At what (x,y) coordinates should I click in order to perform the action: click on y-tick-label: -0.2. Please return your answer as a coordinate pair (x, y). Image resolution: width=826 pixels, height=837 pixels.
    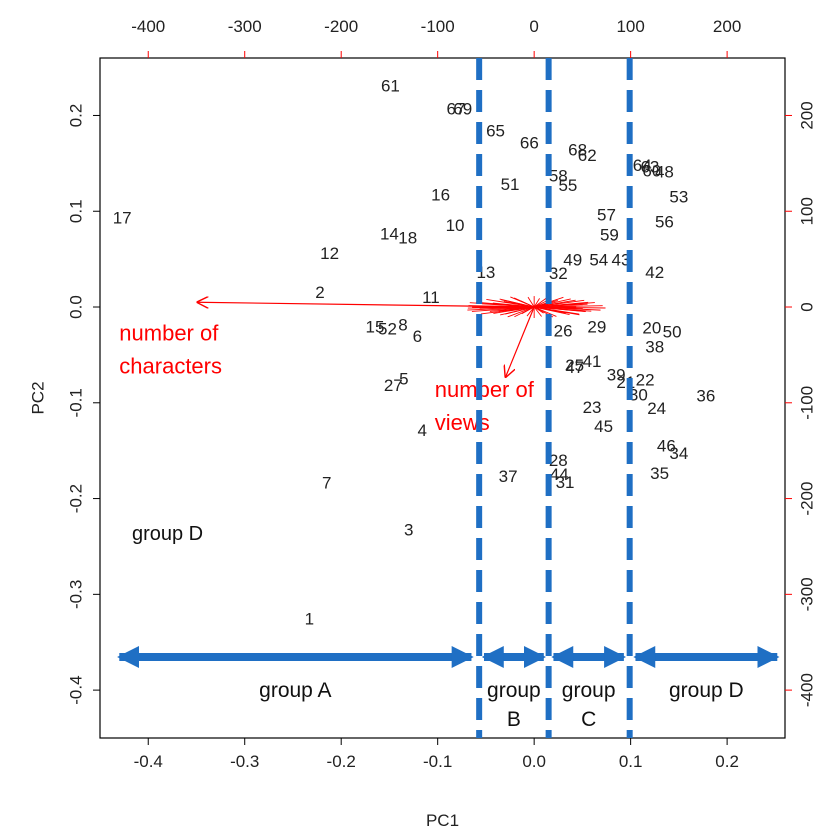
    Looking at the image, I should click on (76, 498).